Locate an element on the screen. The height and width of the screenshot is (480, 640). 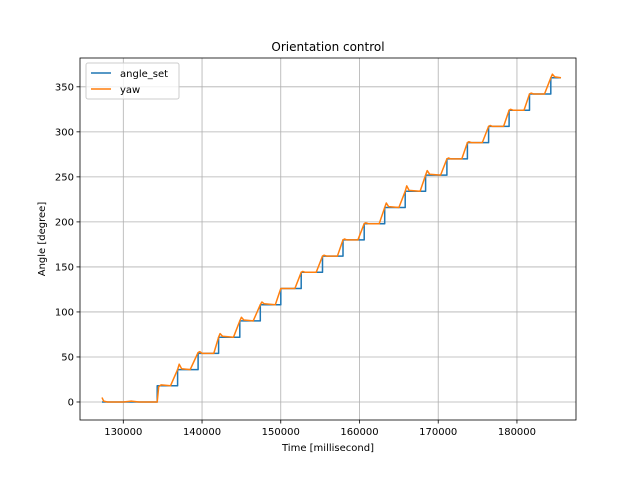
y-tick-label: 50 is located at coordinates (67, 357).